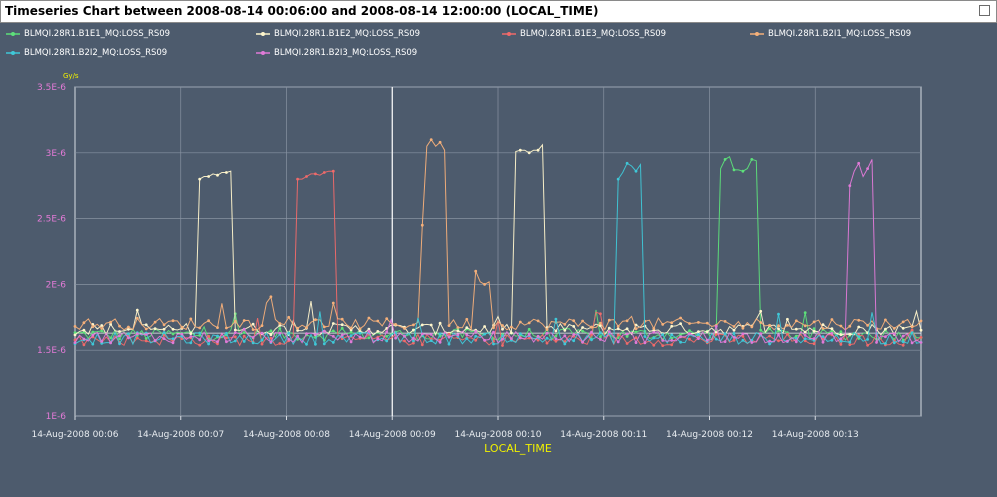 This screenshot has width=997, height=497. What do you see at coordinates (584, 34) in the screenshot?
I see `legend-item: BLMQI.28R1.B1E3_MQ:LOSS_RS09` at bounding box center [584, 34].